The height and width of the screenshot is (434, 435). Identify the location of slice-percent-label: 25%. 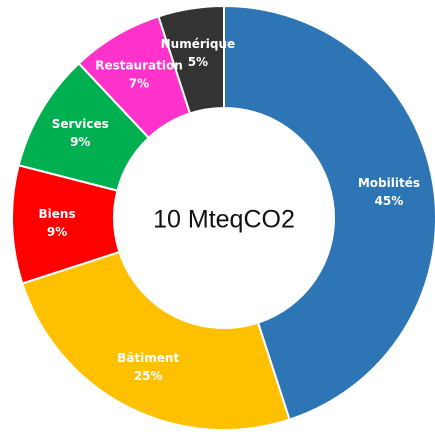
(148, 376).